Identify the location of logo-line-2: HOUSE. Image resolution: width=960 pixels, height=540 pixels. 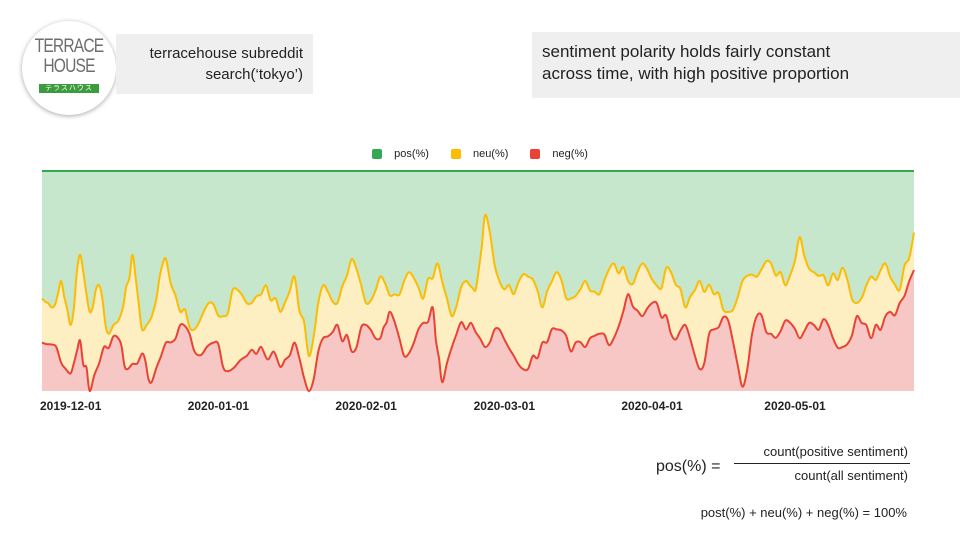
(69, 66).